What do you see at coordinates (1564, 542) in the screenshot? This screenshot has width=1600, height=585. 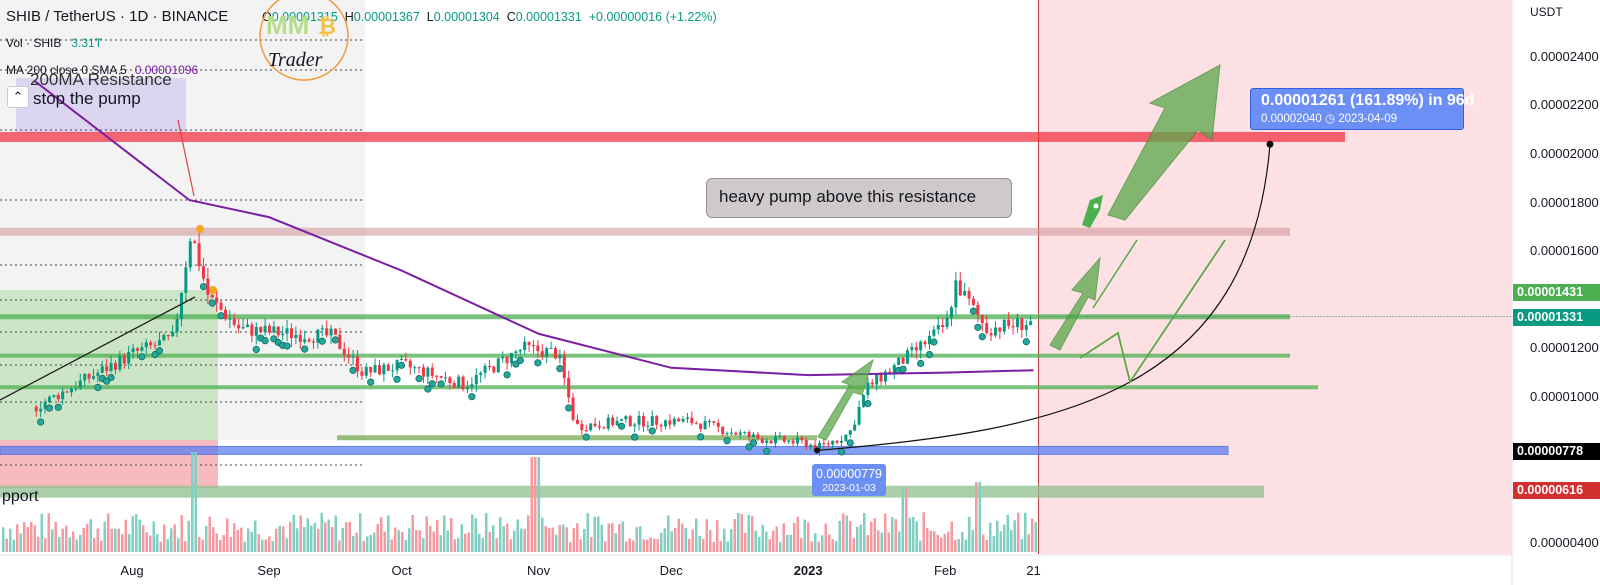 I see `y-tick-label: 0.00000400` at bounding box center [1564, 542].